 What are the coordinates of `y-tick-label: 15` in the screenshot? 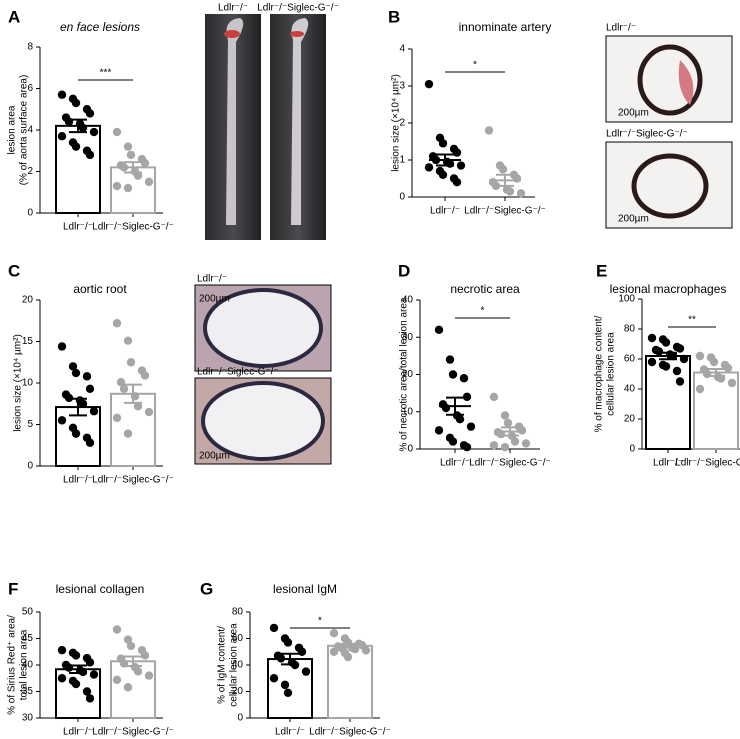 It's located at (28, 341).